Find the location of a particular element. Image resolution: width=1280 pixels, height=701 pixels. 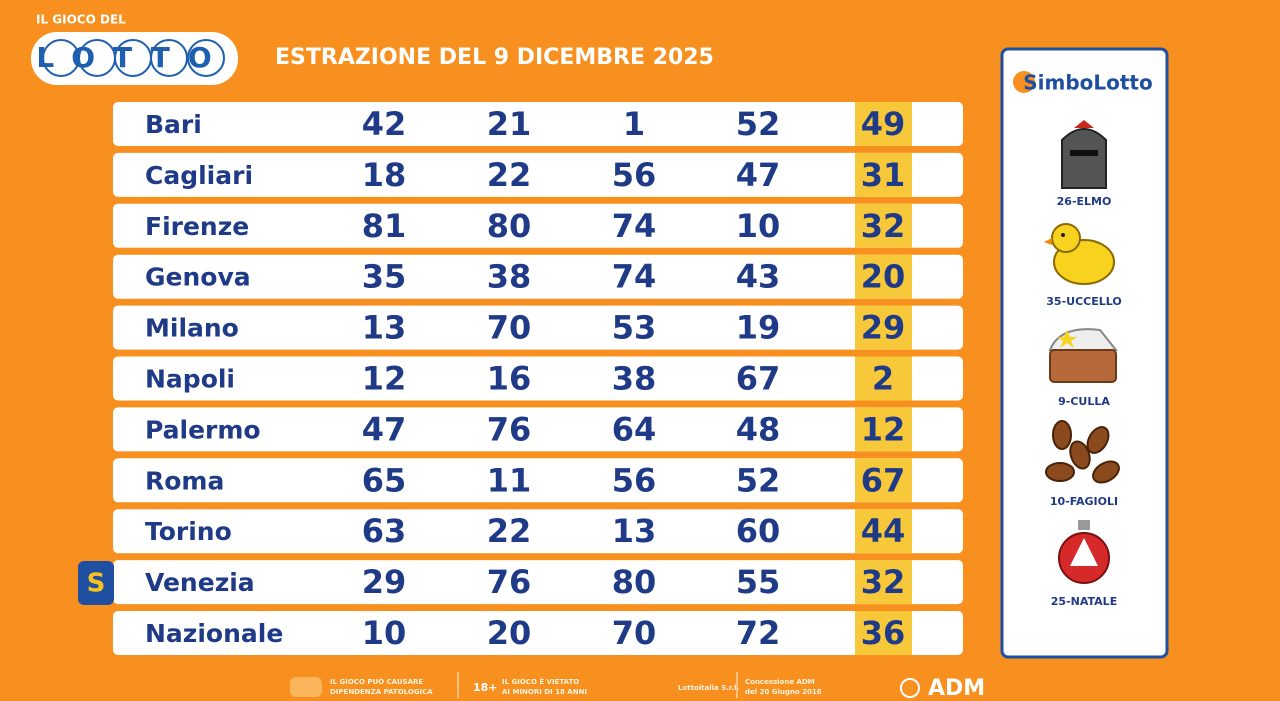

table-row: Venezia 29 76 80 55 32 is located at coordinates (538, 582).